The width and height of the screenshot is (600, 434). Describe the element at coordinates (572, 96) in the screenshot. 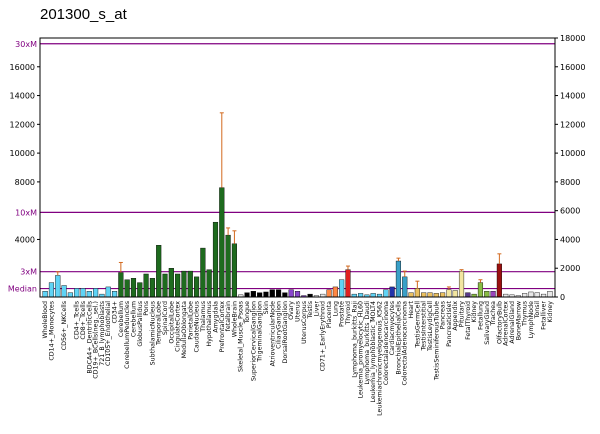

I see `right-tick-label: 14000` at that location.